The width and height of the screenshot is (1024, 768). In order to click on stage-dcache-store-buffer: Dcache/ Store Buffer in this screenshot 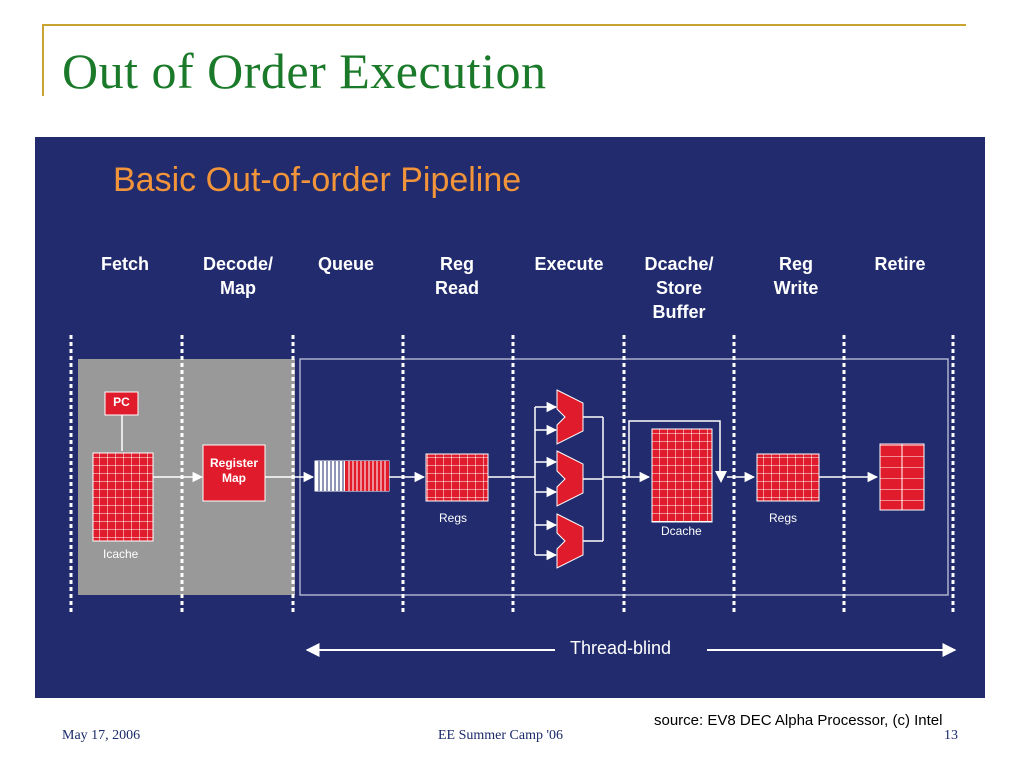, I will do `click(679, 288)`.